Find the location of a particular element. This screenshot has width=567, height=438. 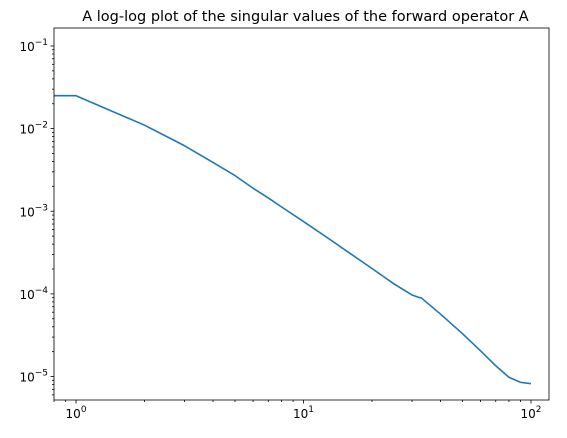

y-tick-label-exp: −2 is located at coordinates (41, 126).